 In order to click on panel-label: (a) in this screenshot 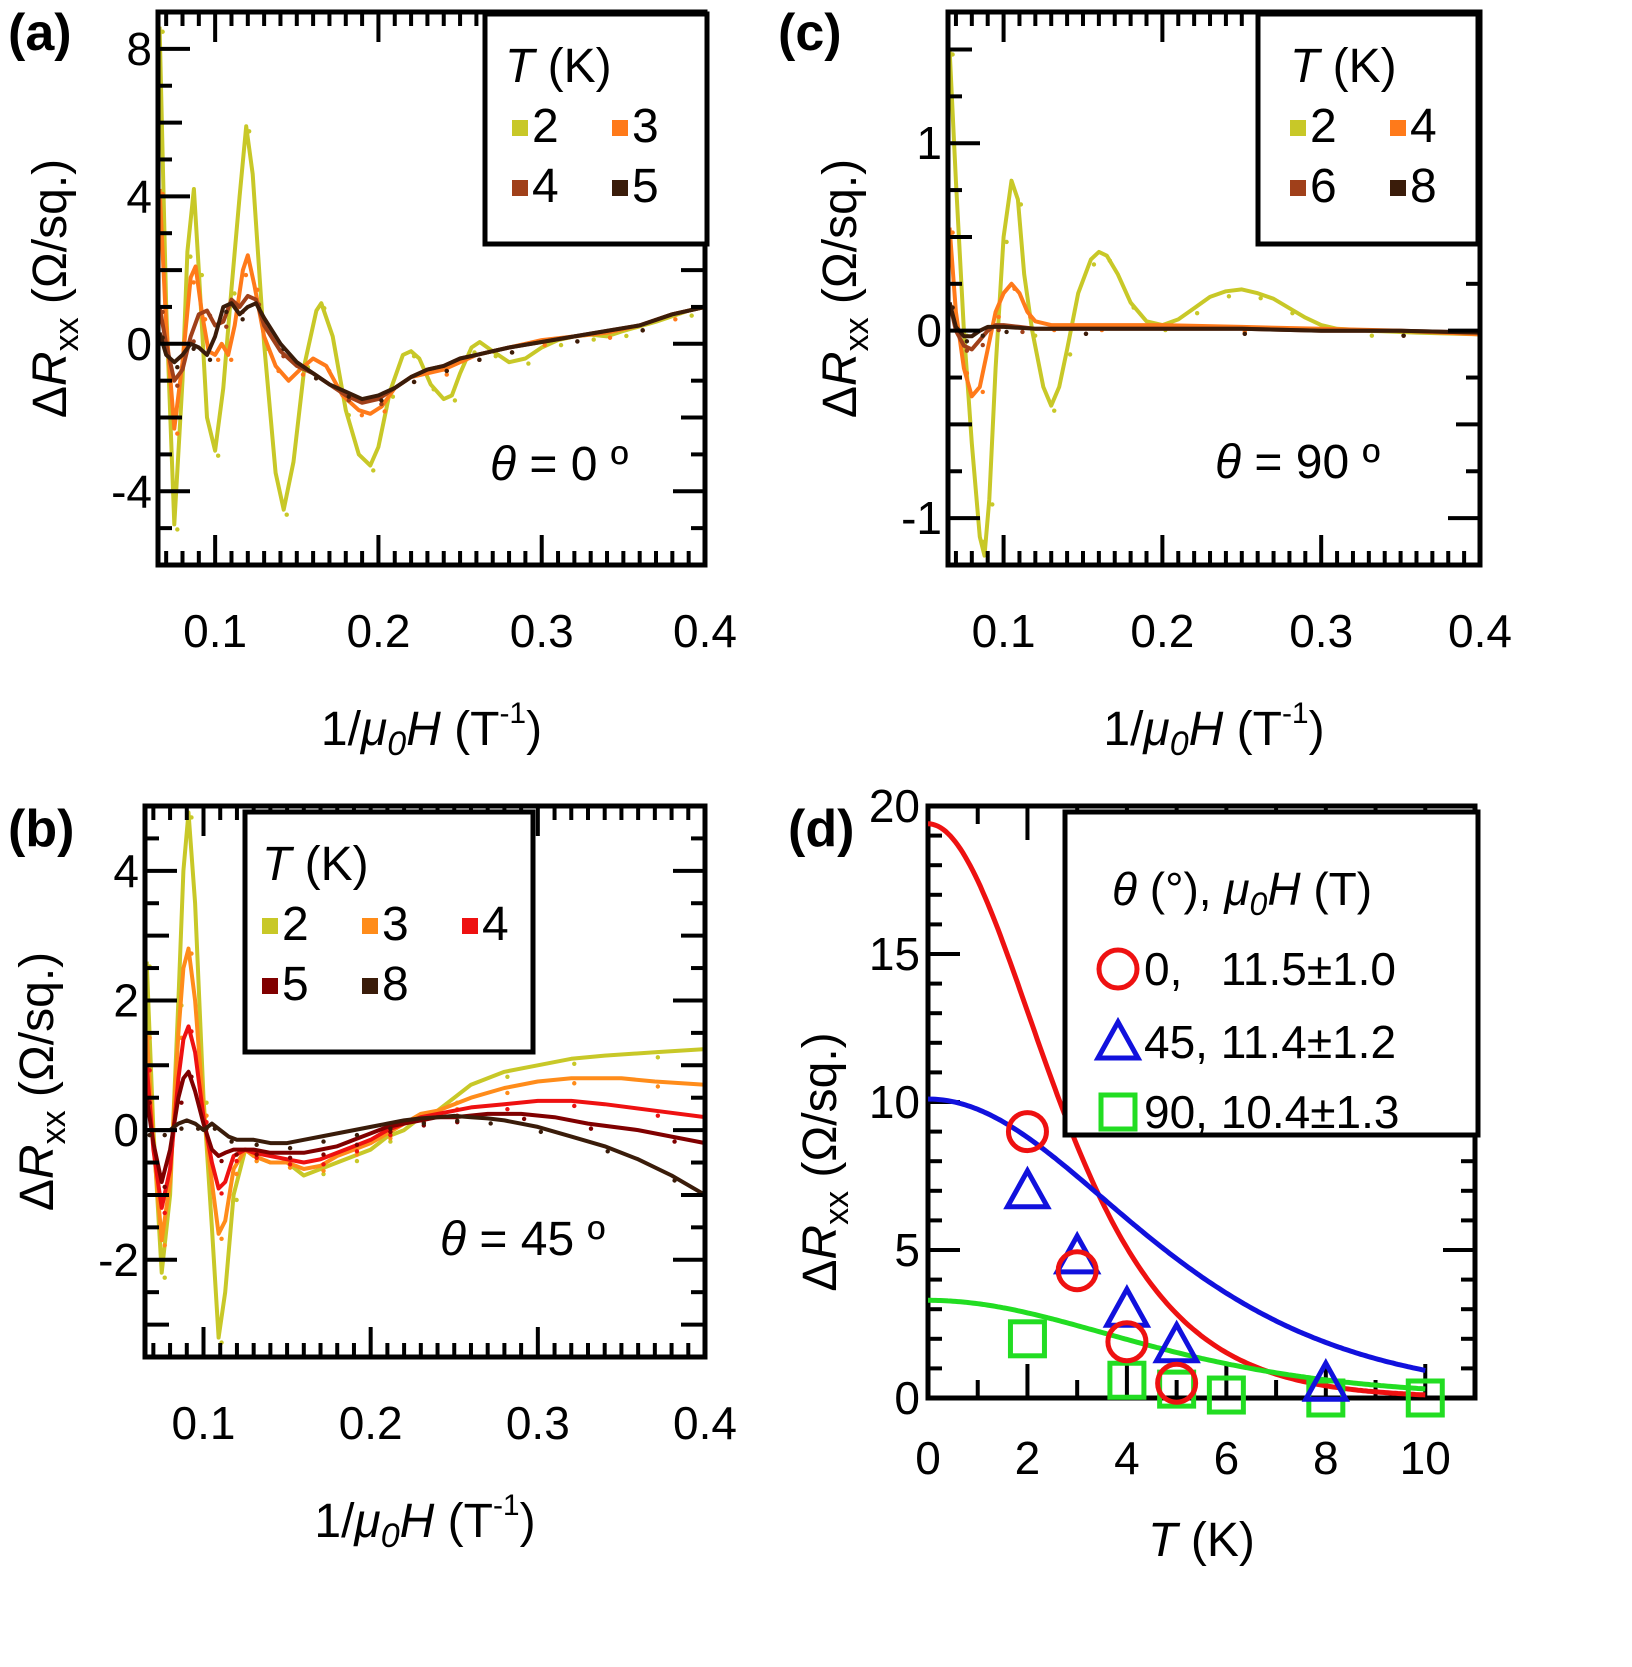, I will do `click(40, 33)`.